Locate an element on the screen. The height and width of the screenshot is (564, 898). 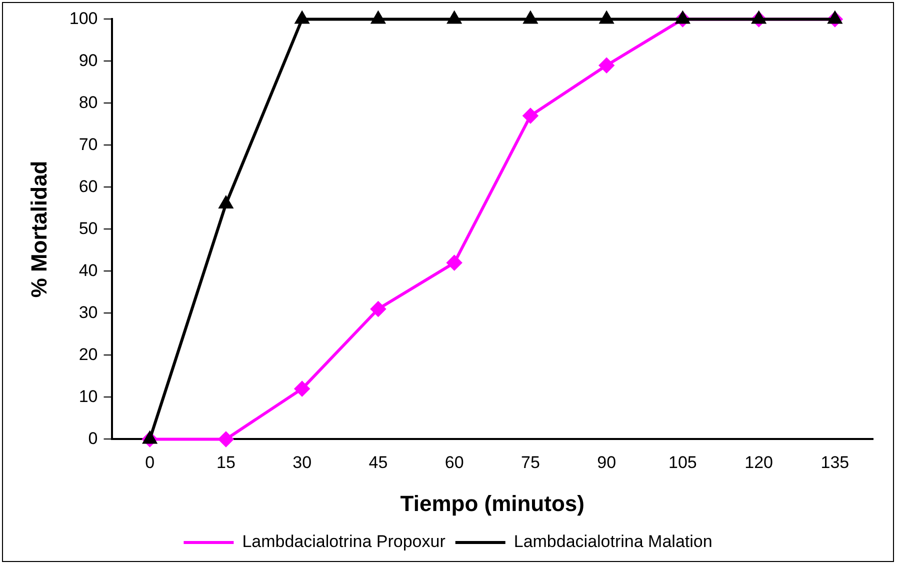
x-tick-label: 90 is located at coordinates (606, 462).